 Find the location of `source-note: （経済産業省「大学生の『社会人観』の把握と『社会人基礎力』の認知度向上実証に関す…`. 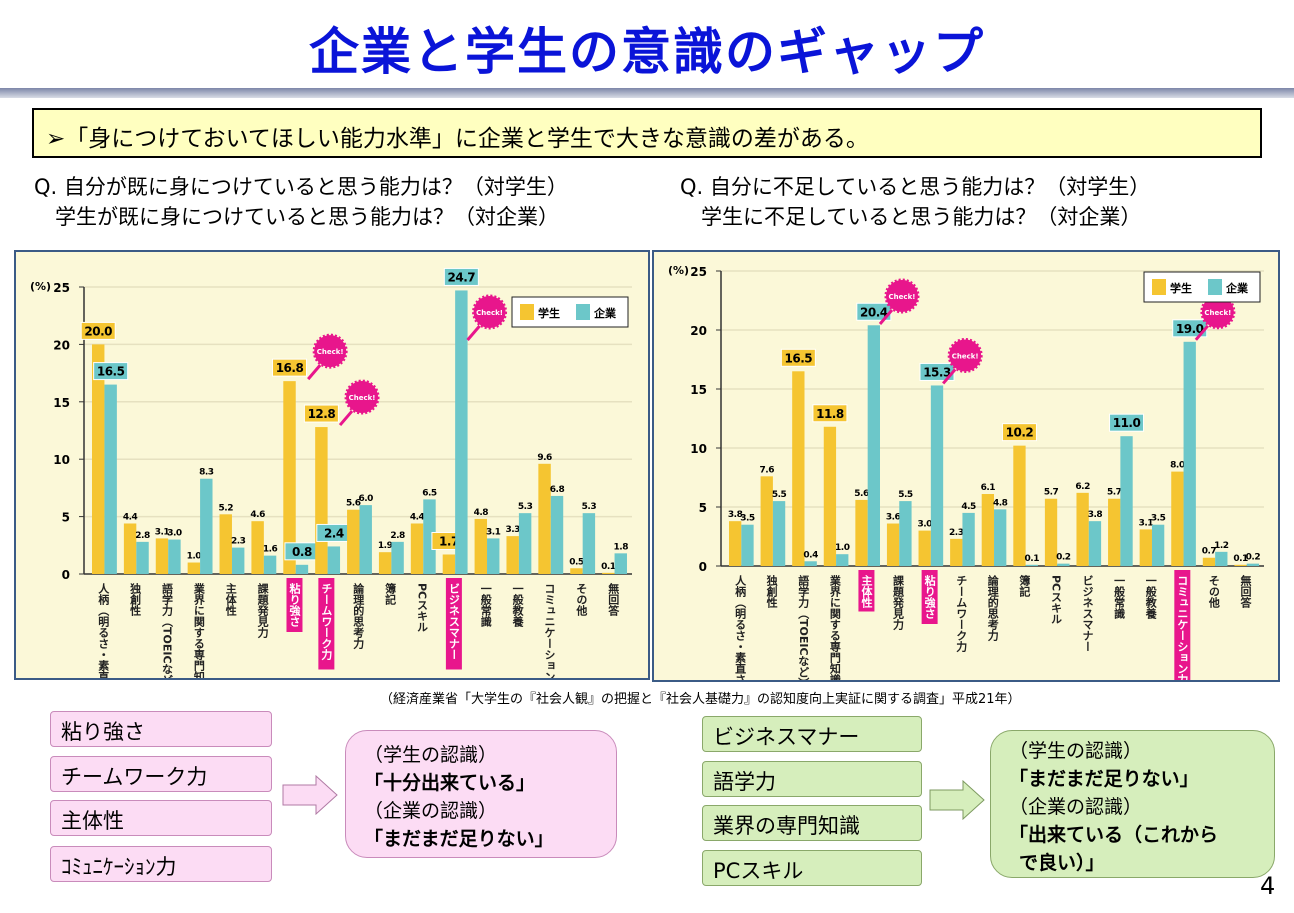

source-note: （経済産業省「大学生の『社会人観』の把握と『社会人基礎力』の認知度向上実証に関す… is located at coordinates (700, 699).